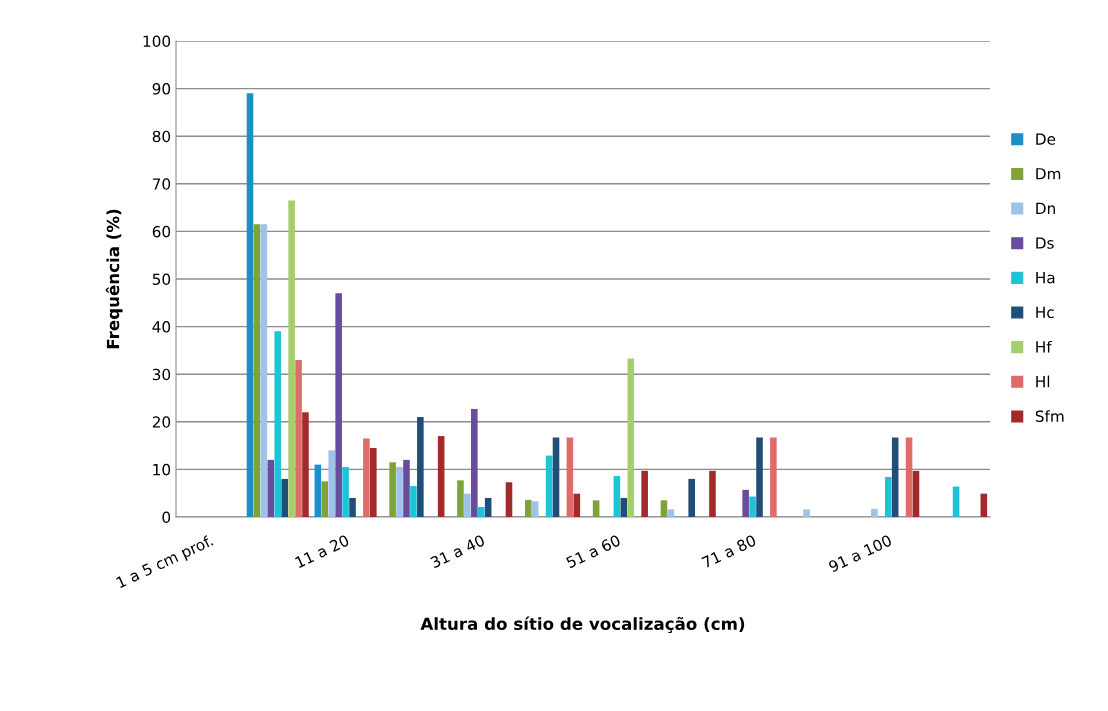  I want to click on x-axis-title: Altura do sítio de vocalização (cm), so click(582, 625).